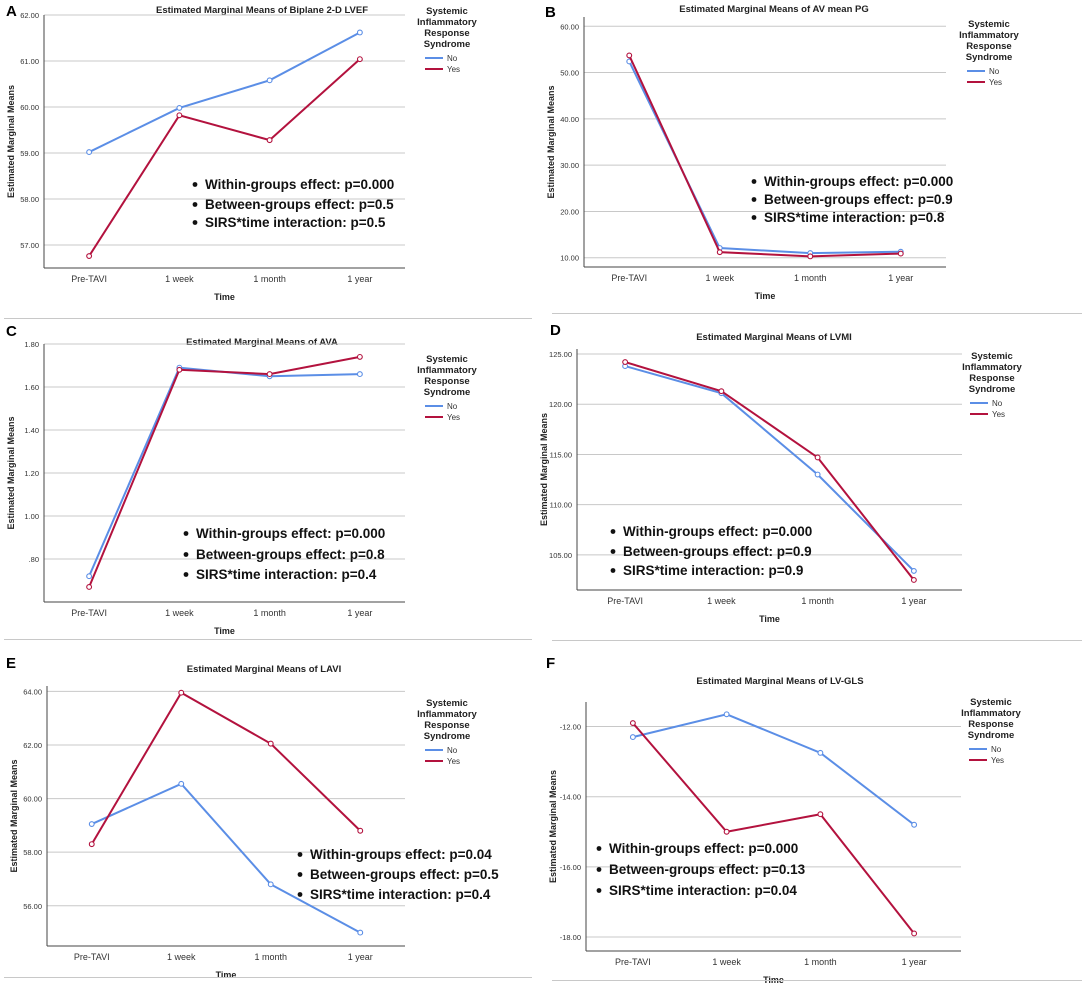 Image resolution: width=1084 pixels, height=984 pixels. I want to click on stat-annotation: Between-groups effect: p=0.13, so click(707, 869).